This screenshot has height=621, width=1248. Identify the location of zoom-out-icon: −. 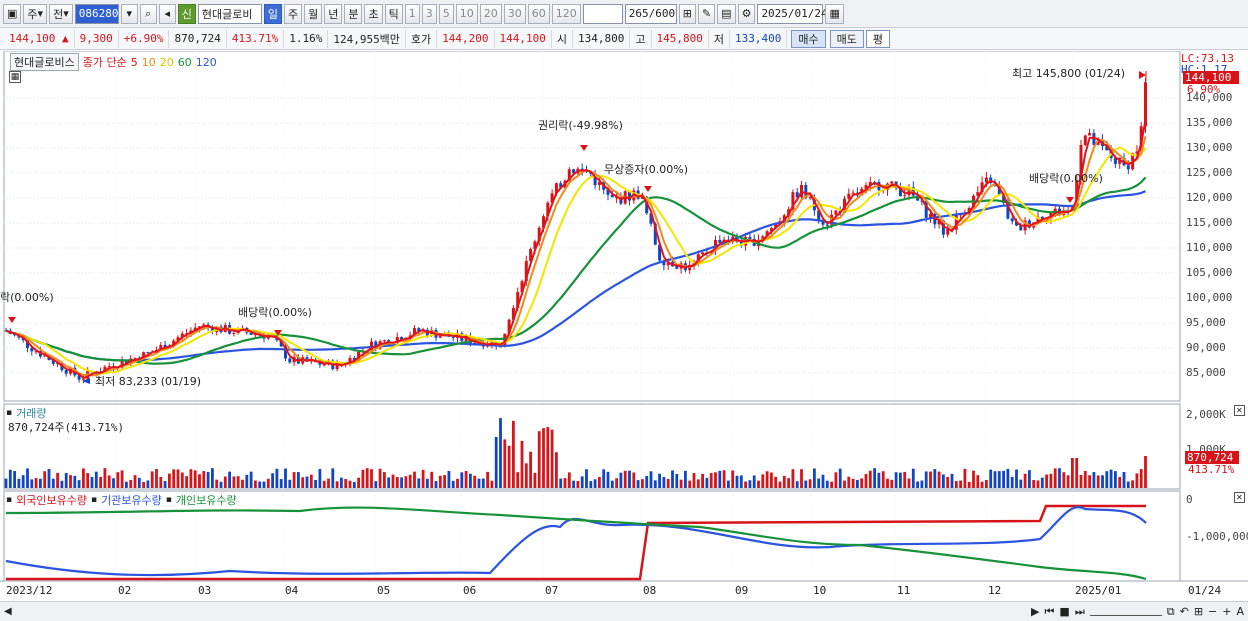
(1213, 611).